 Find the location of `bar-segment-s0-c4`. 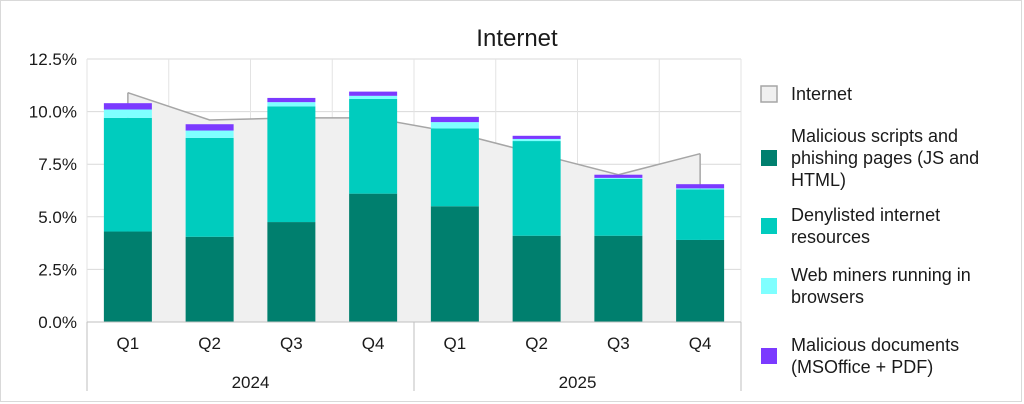

bar-segment-s0-c4 is located at coordinates (454, 264).